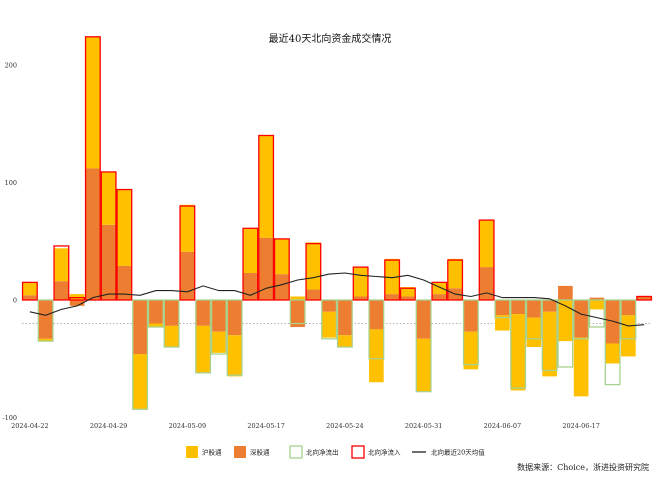 The height and width of the screenshot is (479, 659). I want to click on legend-ma: 北向最近20天均值, so click(448, 452).